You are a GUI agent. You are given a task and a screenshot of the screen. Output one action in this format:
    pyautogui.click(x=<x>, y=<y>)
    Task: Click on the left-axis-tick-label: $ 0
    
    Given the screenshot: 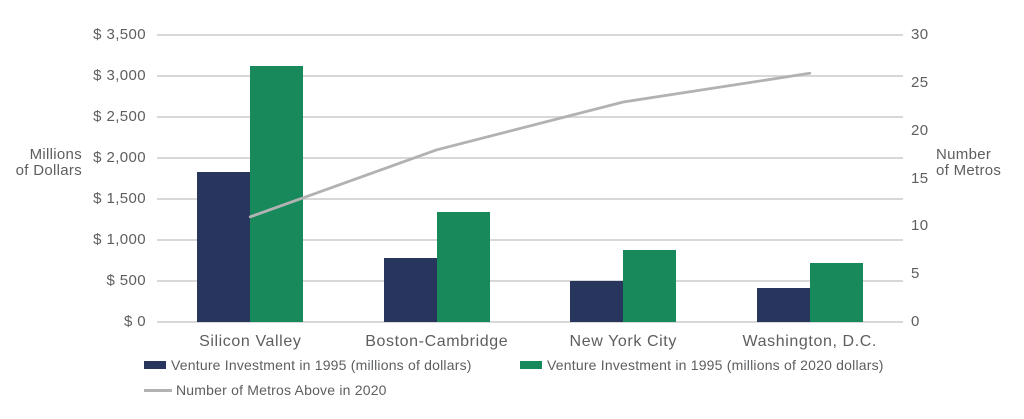 What is the action you would take?
    pyautogui.click(x=134, y=321)
    